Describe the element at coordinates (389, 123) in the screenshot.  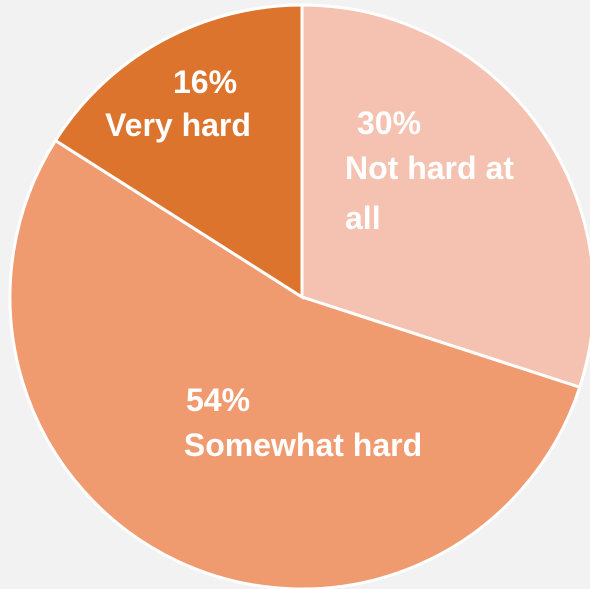
I see `value-label: 30%` at that location.